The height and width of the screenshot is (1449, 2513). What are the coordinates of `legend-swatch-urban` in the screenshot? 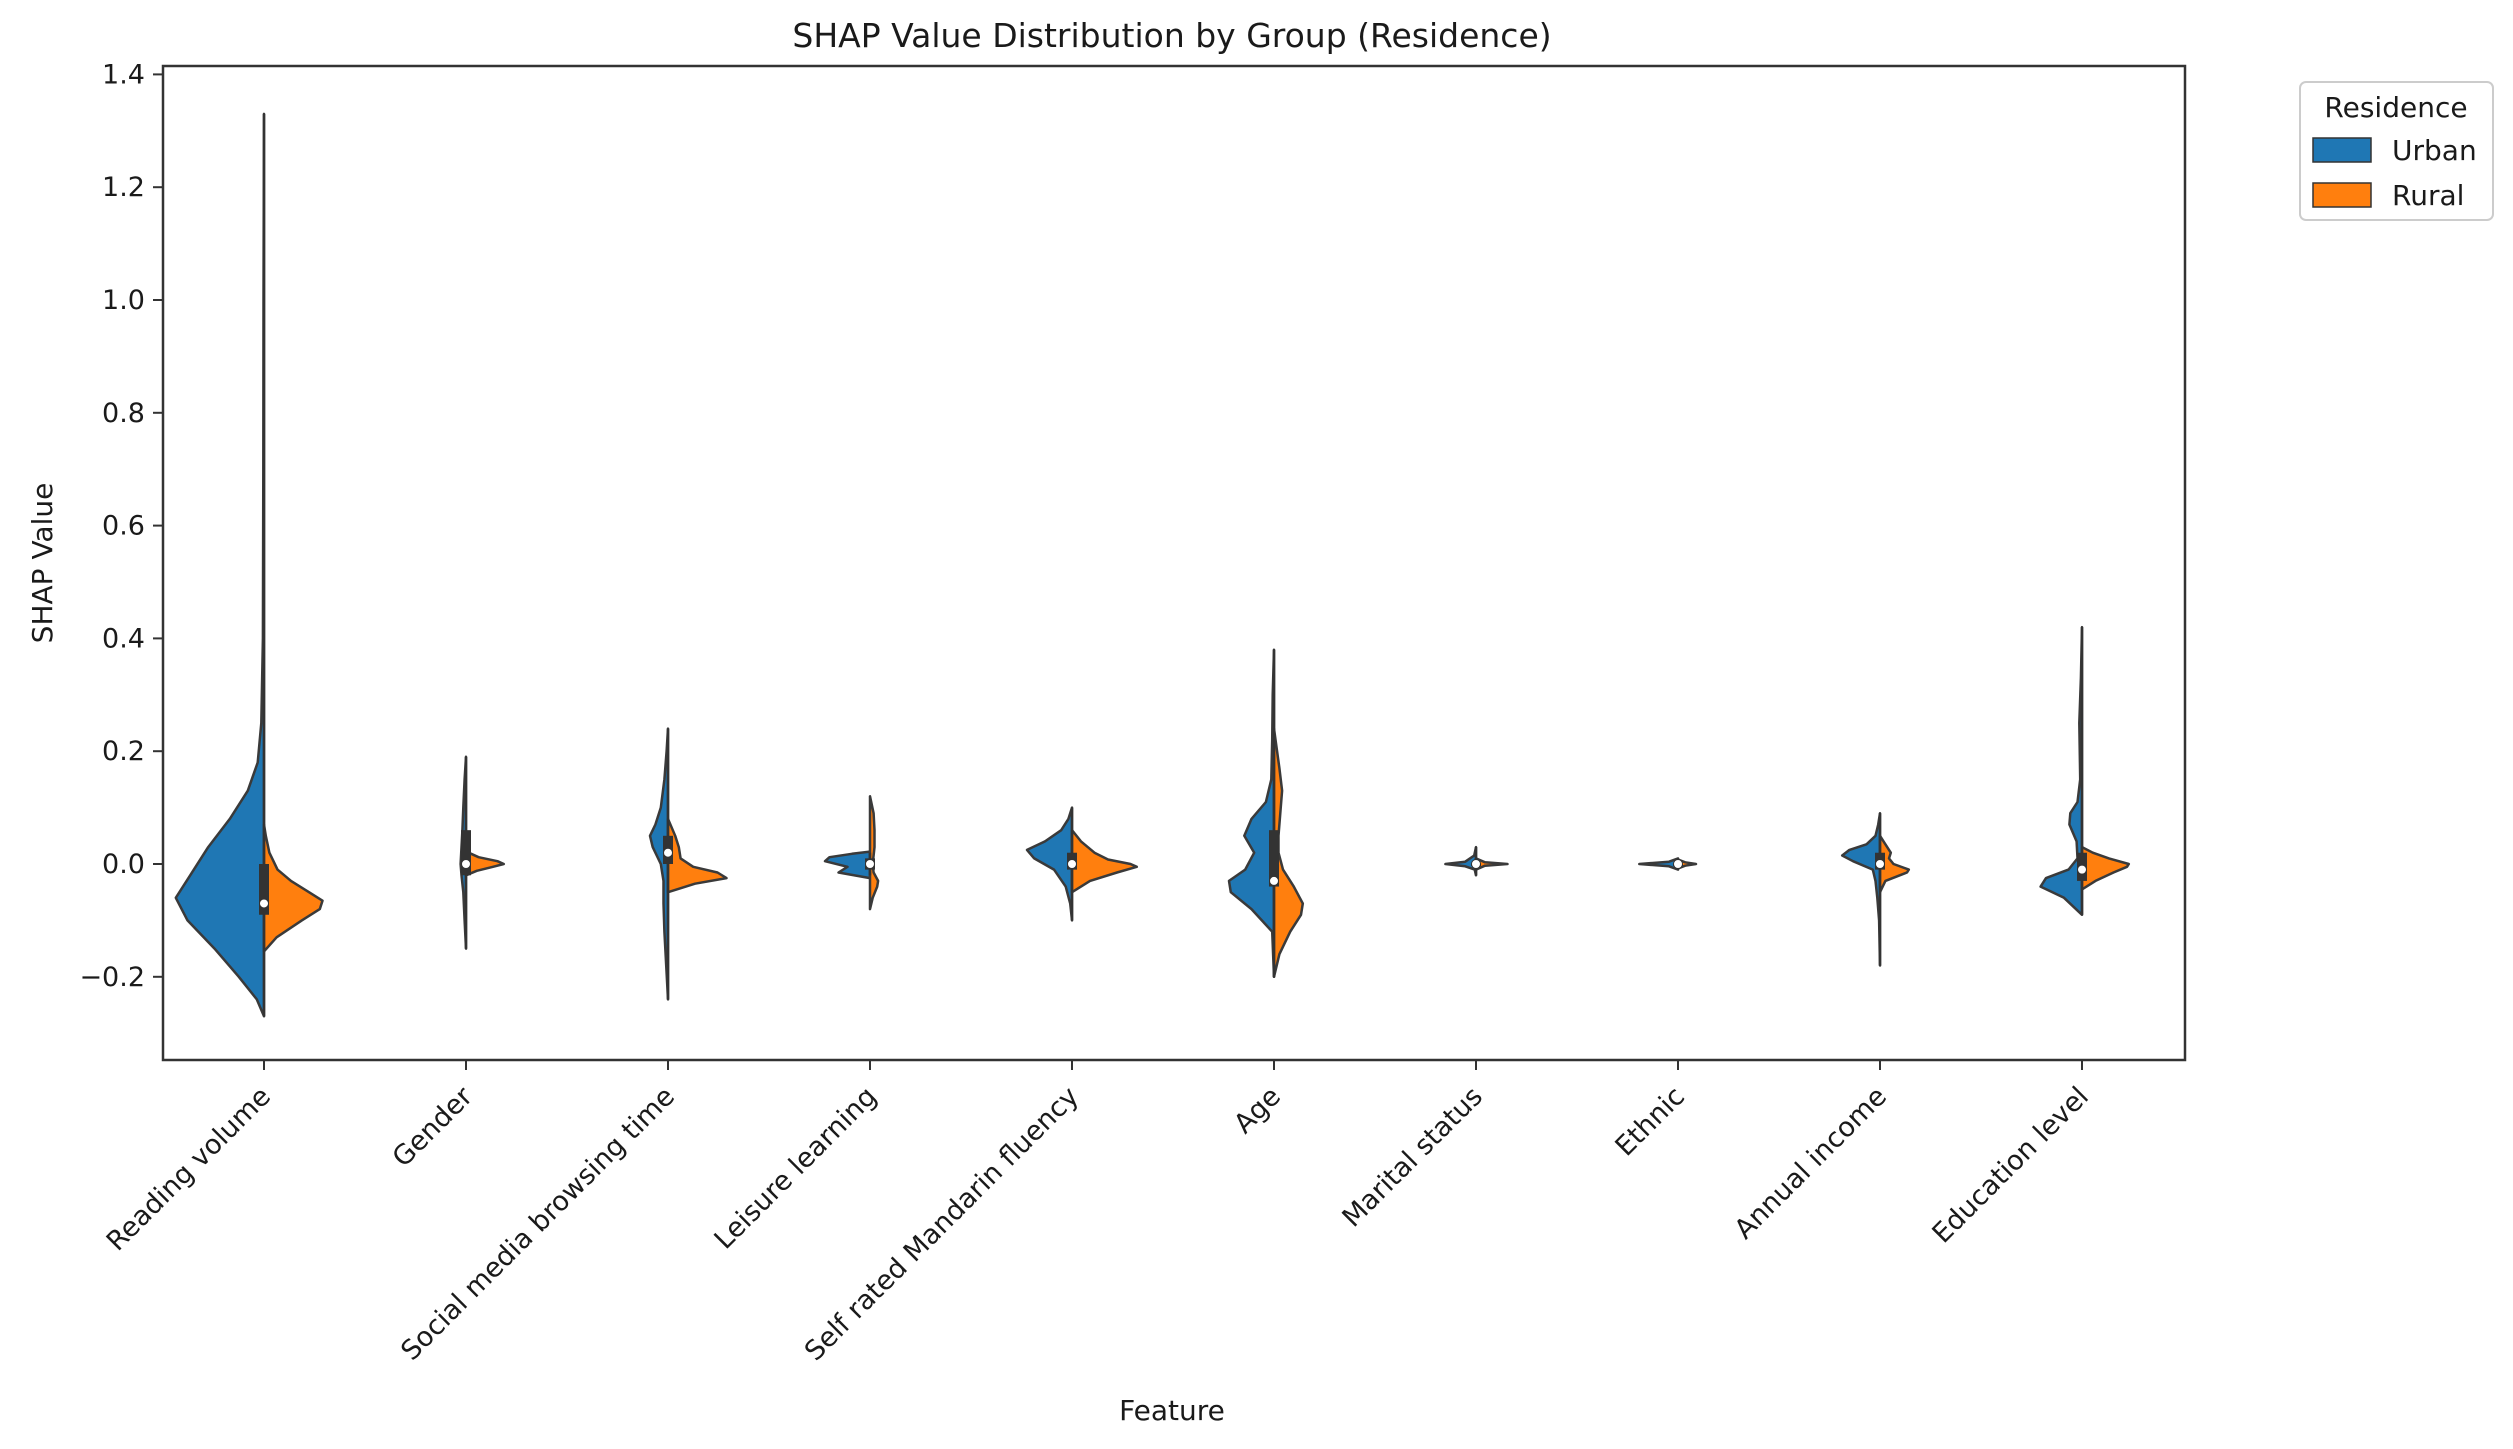 It's located at (2342, 150).